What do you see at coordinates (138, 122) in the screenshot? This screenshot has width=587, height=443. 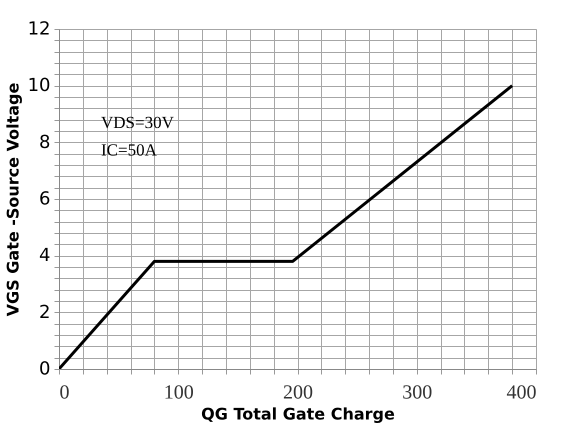 I see `annotation: VDS=30V` at bounding box center [138, 122].